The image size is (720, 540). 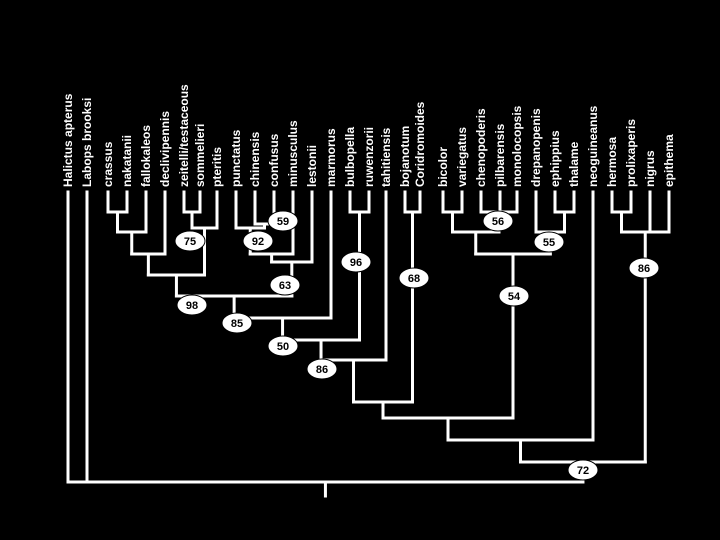 What do you see at coordinates (481, 147) in the screenshot?
I see `taxon-label: chenopoderis` at bounding box center [481, 147].